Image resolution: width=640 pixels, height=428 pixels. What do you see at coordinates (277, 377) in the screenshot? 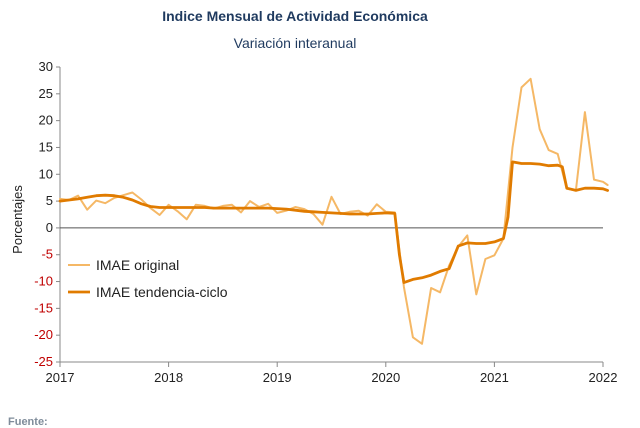
I see `x-tick-label: 2019` at bounding box center [277, 377].